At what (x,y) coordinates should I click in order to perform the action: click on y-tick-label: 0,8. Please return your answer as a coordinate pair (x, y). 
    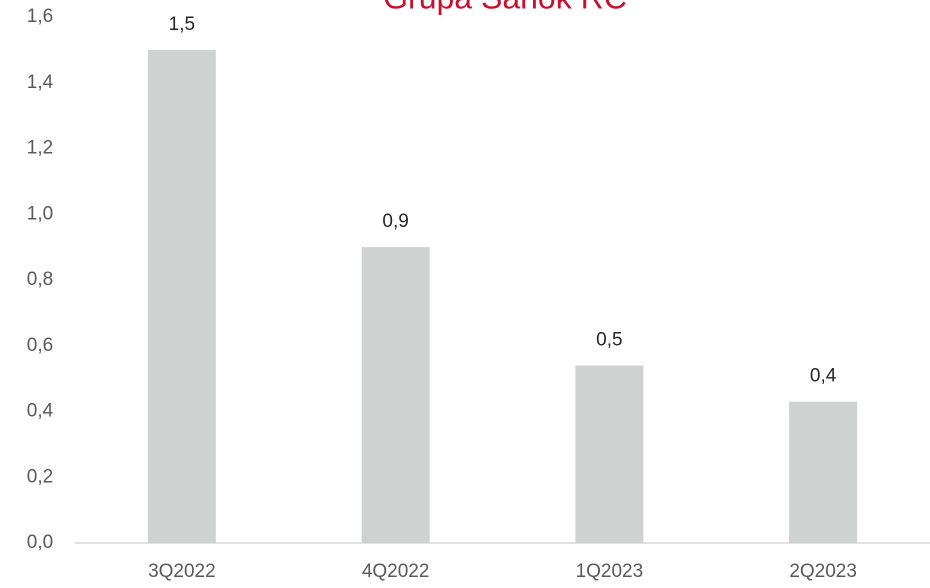
    Looking at the image, I should click on (40, 279).